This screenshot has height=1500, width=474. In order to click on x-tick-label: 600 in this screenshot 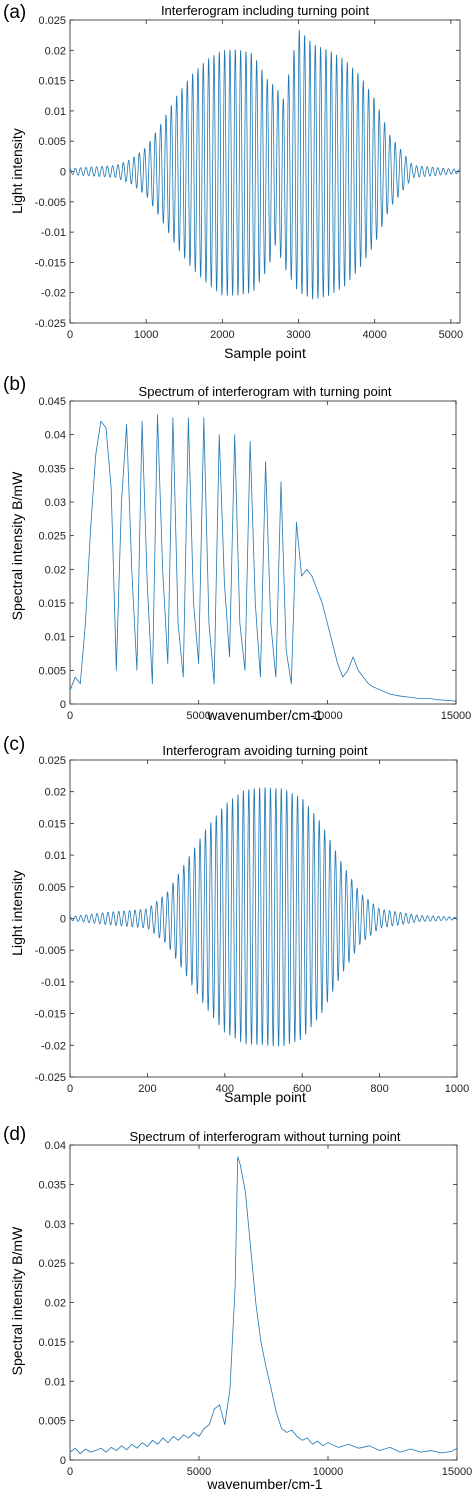, I will do `click(302, 1089)`.